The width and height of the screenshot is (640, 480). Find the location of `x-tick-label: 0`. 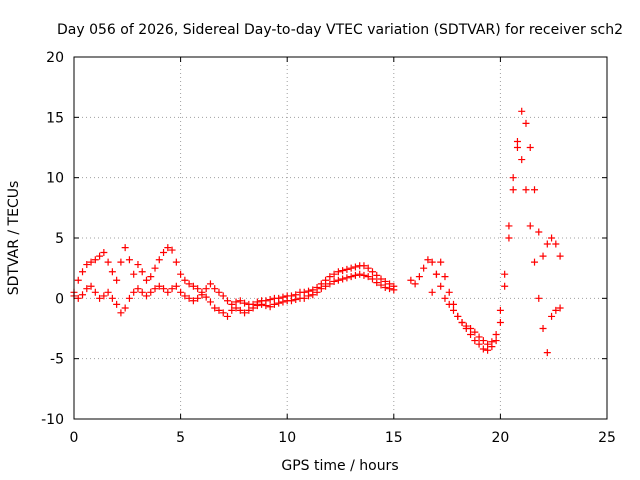

x-tick-label: 0 is located at coordinates (74, 438).